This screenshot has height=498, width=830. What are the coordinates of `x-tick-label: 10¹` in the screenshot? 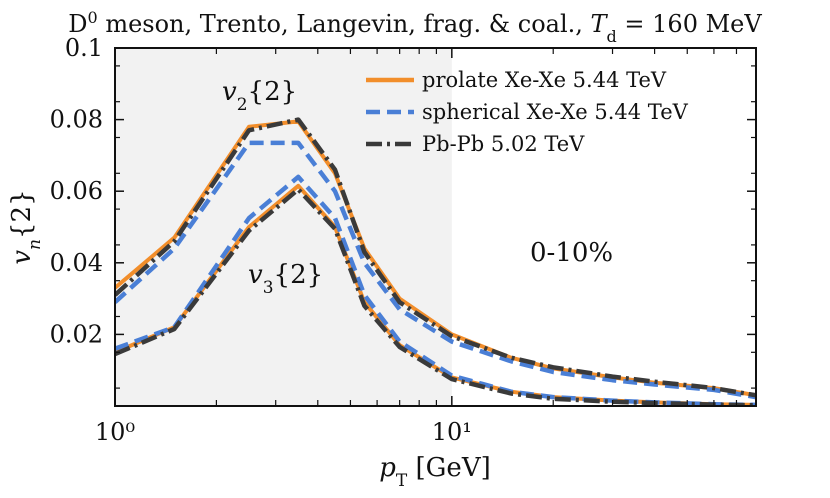 It's located at (452, 432).